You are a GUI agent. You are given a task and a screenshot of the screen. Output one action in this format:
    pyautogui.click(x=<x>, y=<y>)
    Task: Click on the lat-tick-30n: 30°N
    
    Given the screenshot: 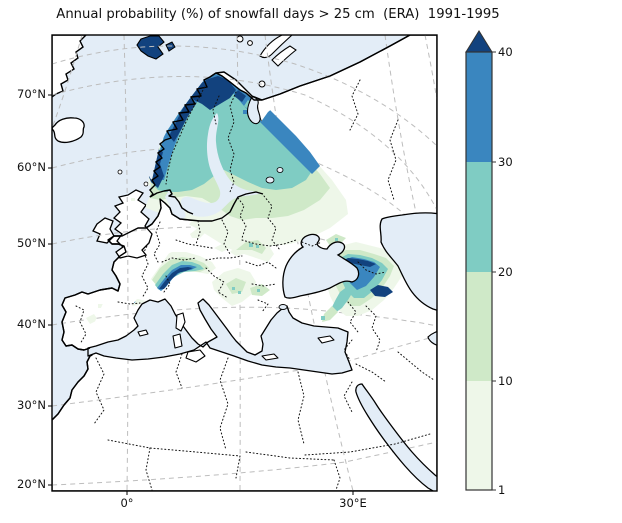 What is the action you would take?
    pyautogui.click(x=31, y=405)
    